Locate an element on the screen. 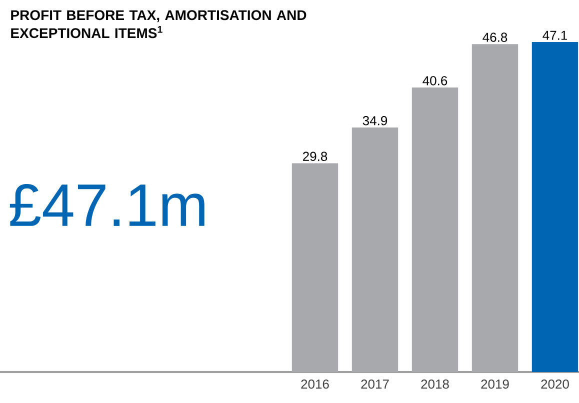 This screenshot has width=579, height=403. x-tick-label: 2020 is located at coordinates (555, 384).